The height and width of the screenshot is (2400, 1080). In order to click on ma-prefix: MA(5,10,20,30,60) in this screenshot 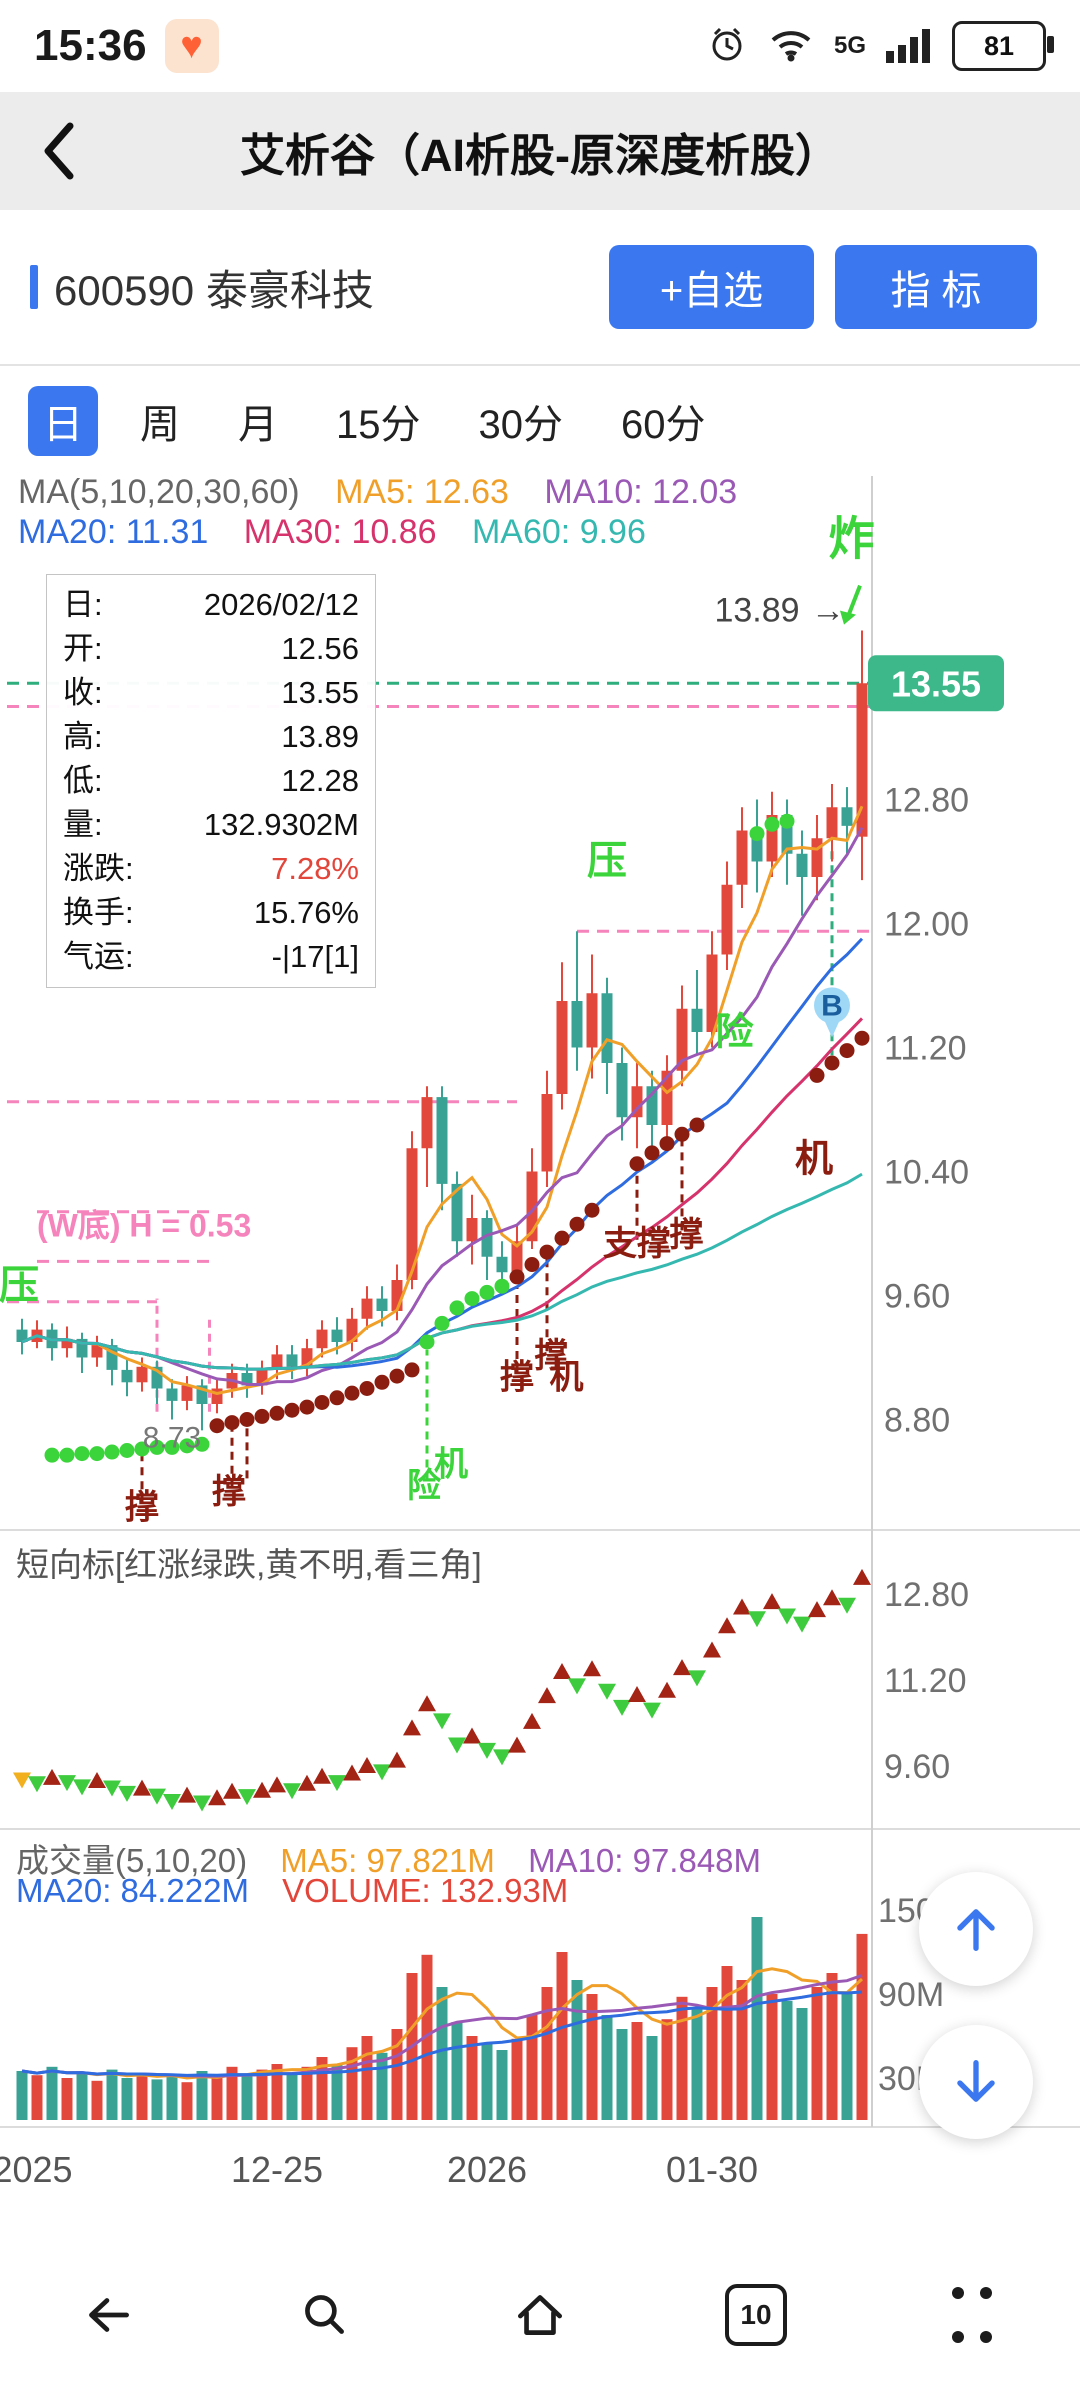, I will do `click(159, 492)`.